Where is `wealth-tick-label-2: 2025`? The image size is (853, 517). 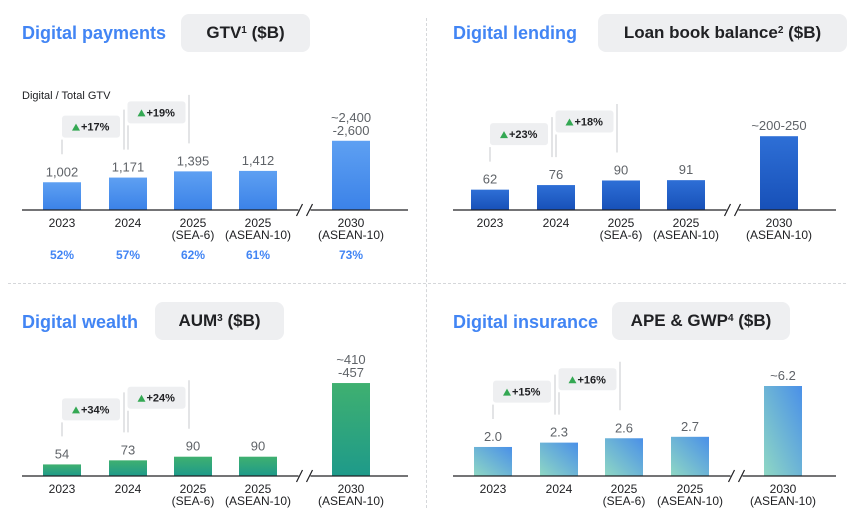 wealth-tick-label-2: 2025 is located at coordinates (193, 489).